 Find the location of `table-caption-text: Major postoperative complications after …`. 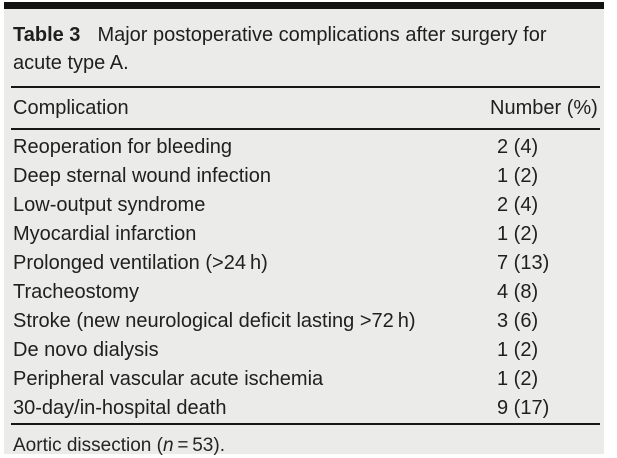

table-caption-text: Major postoperative complications after … is located at coordinates (280, 49).